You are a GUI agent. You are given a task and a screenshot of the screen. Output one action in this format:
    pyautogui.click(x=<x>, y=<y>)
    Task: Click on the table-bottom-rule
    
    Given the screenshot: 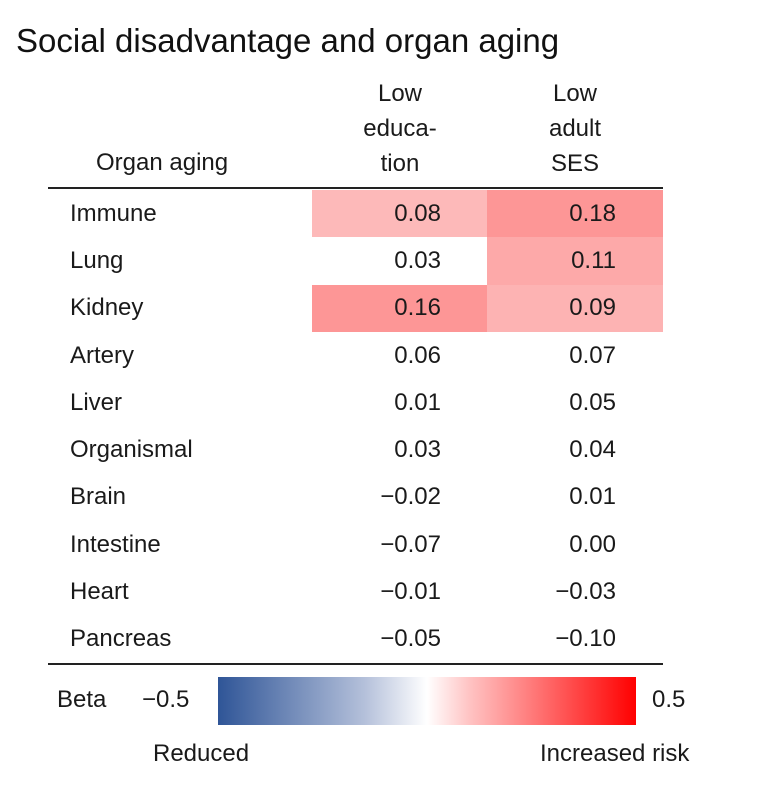 What is the action you would take?
    pyautogui.click(x=355, y=664)
    